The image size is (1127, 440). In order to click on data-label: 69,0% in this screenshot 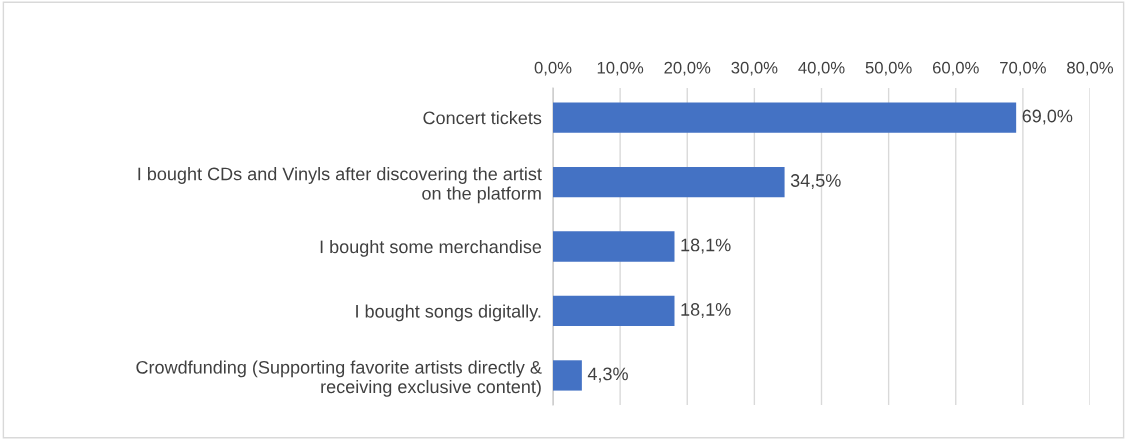, I will do `click(1047, 117)`.